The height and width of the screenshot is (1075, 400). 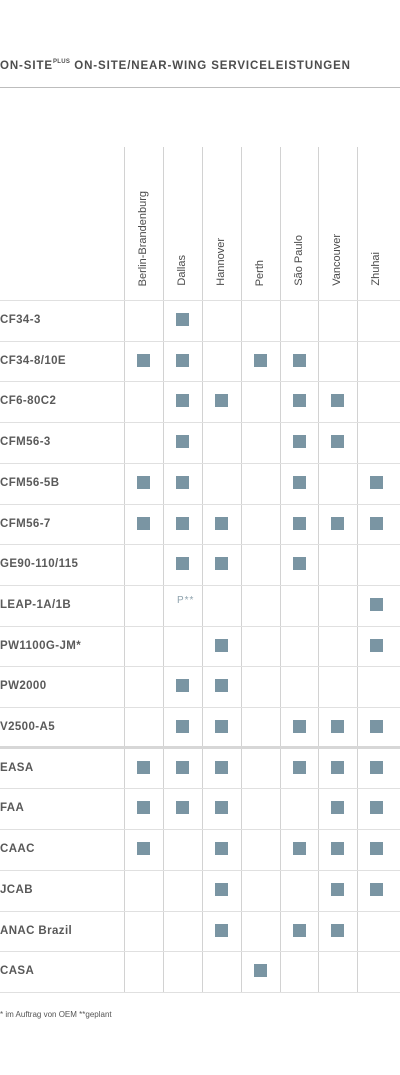 I want to click on column-header-label: Zhuhai, so click(x=376, y=269).